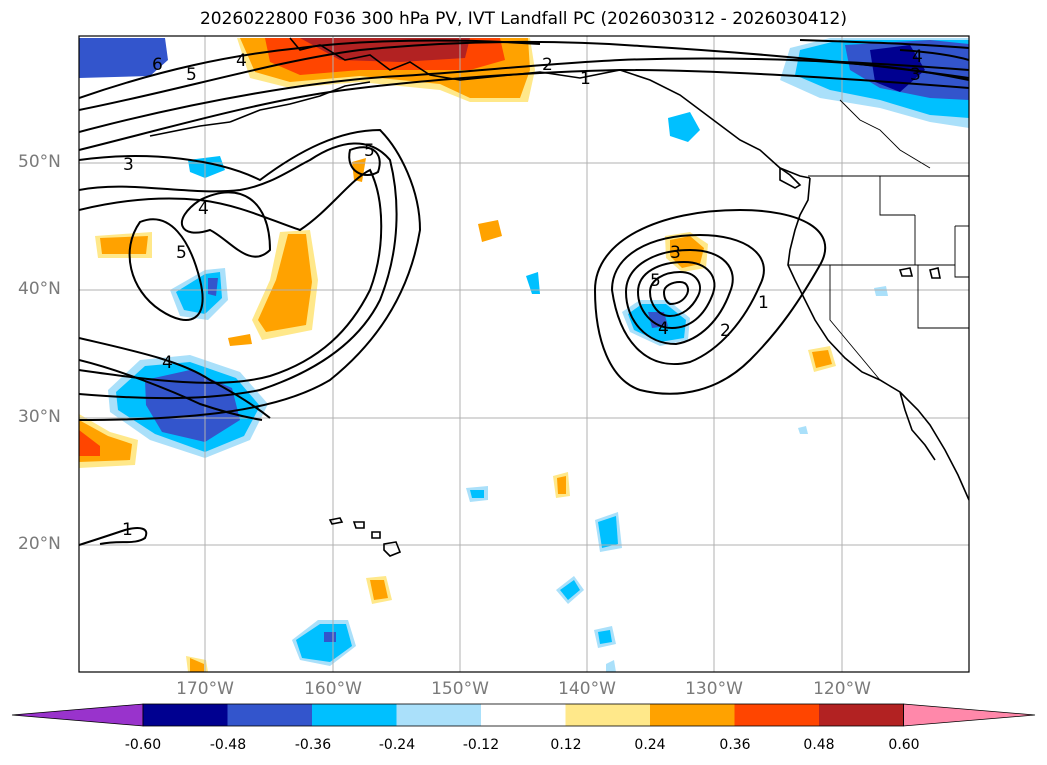 This screenshot has width=1047, height=765. What do you see at coordinates (819, 745) in the screenshot?
I see `colorbar-tick: 0.48` at bounding box center [819, 745].